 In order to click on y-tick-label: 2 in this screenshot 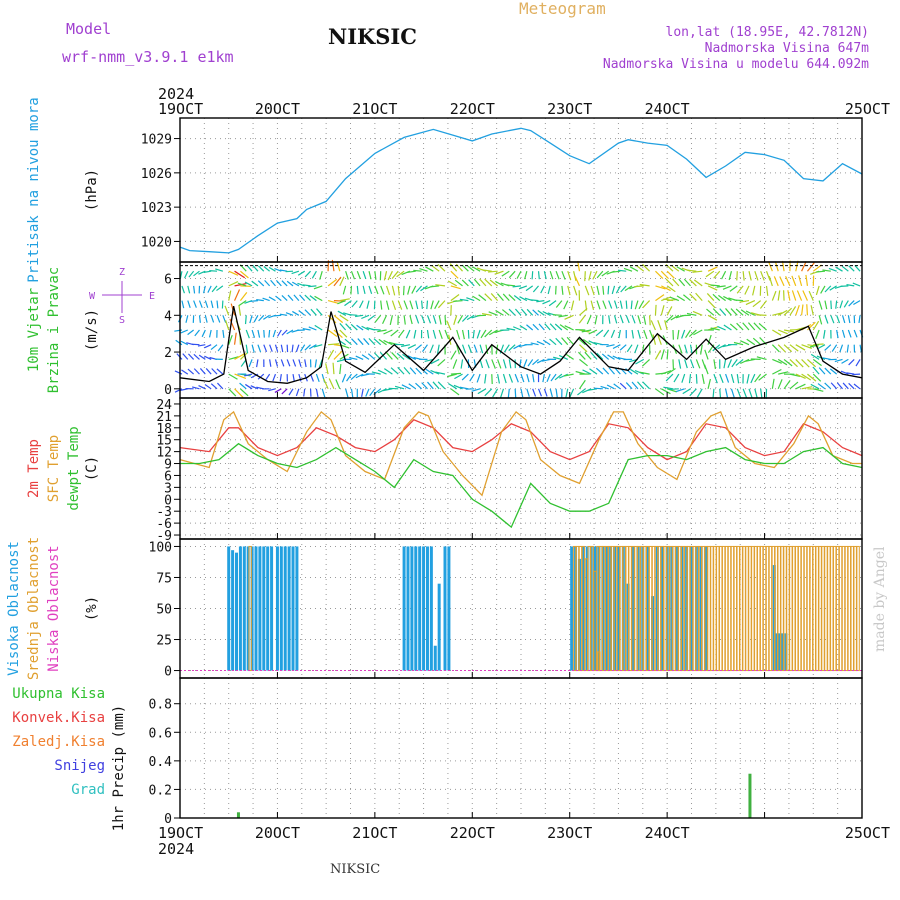, I will do `click(168, 353)`.